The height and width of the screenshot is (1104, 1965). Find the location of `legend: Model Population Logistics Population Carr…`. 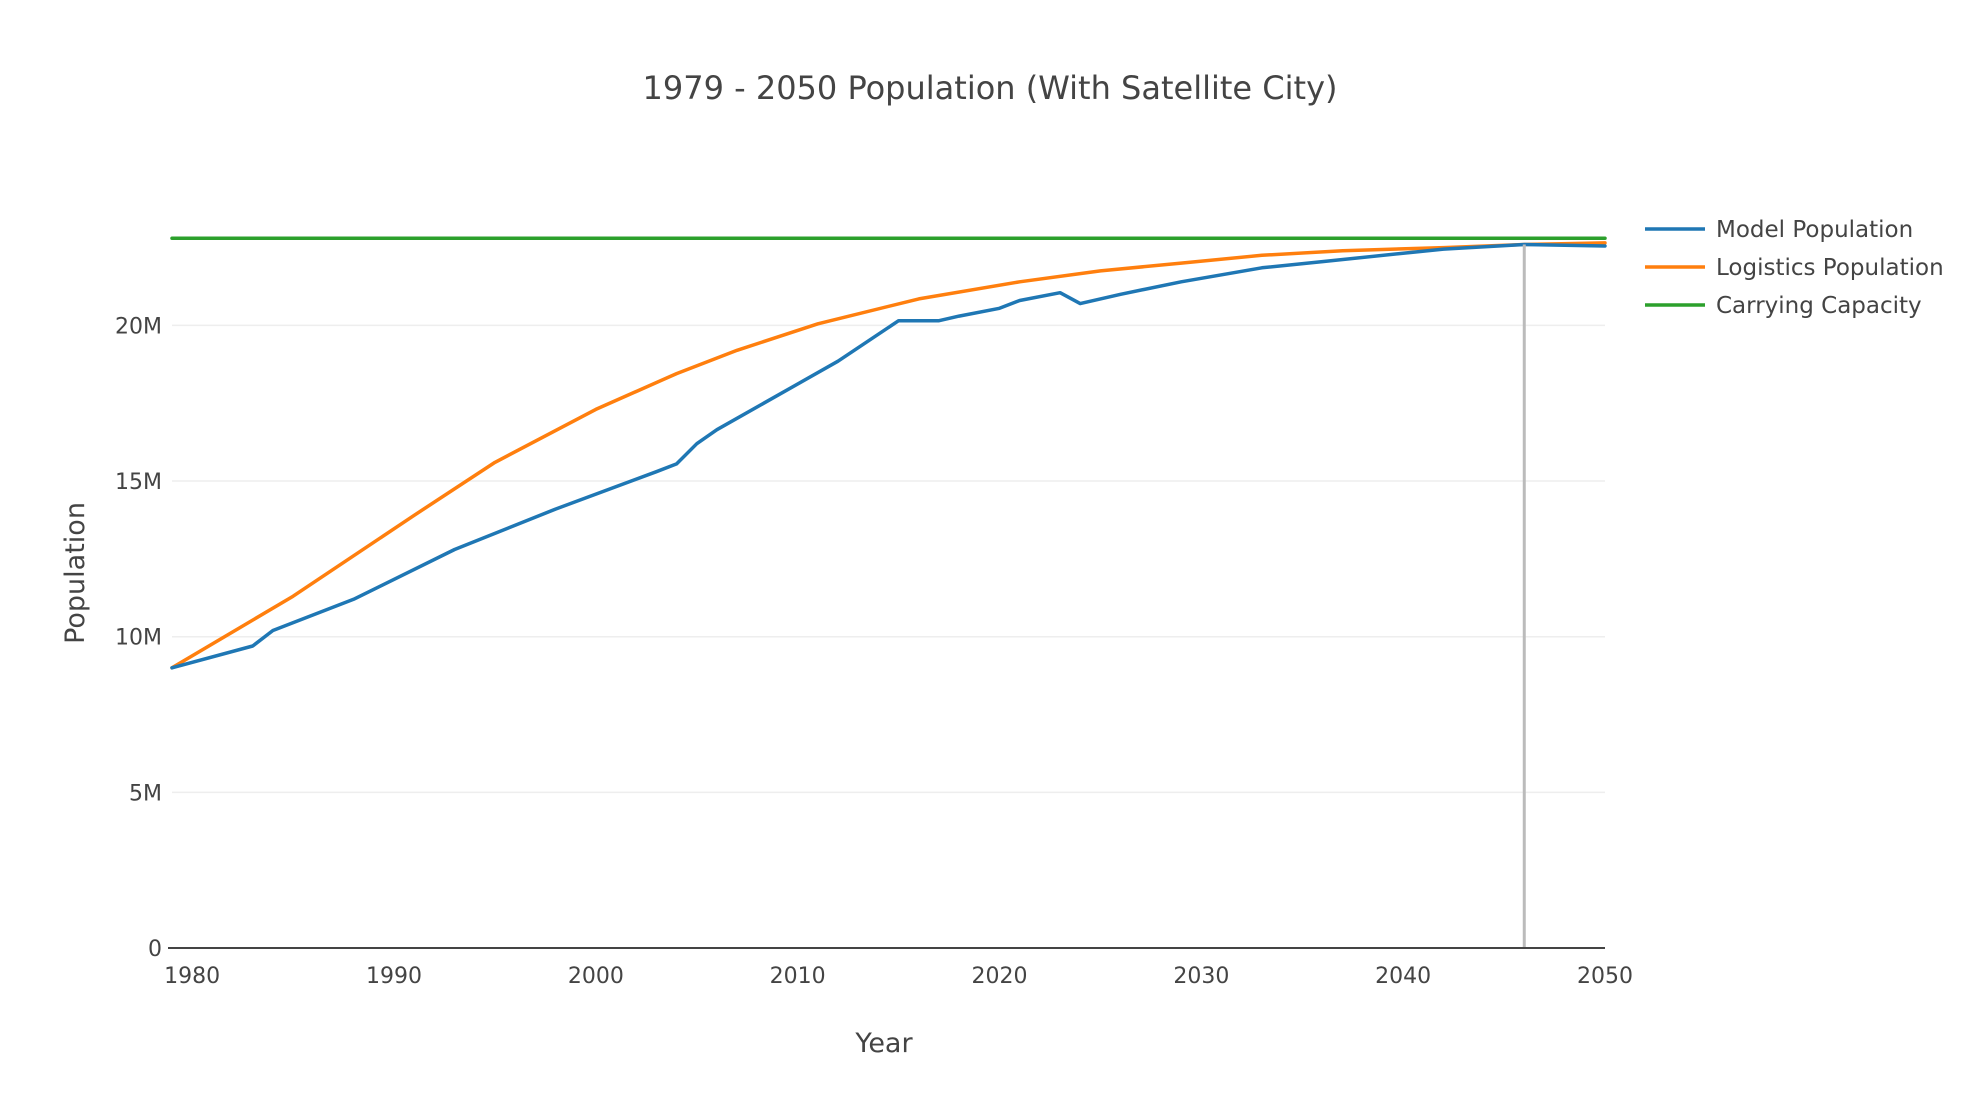

legend: Model Population Logistics Population Carr… is located at coordinates (1794, 268).